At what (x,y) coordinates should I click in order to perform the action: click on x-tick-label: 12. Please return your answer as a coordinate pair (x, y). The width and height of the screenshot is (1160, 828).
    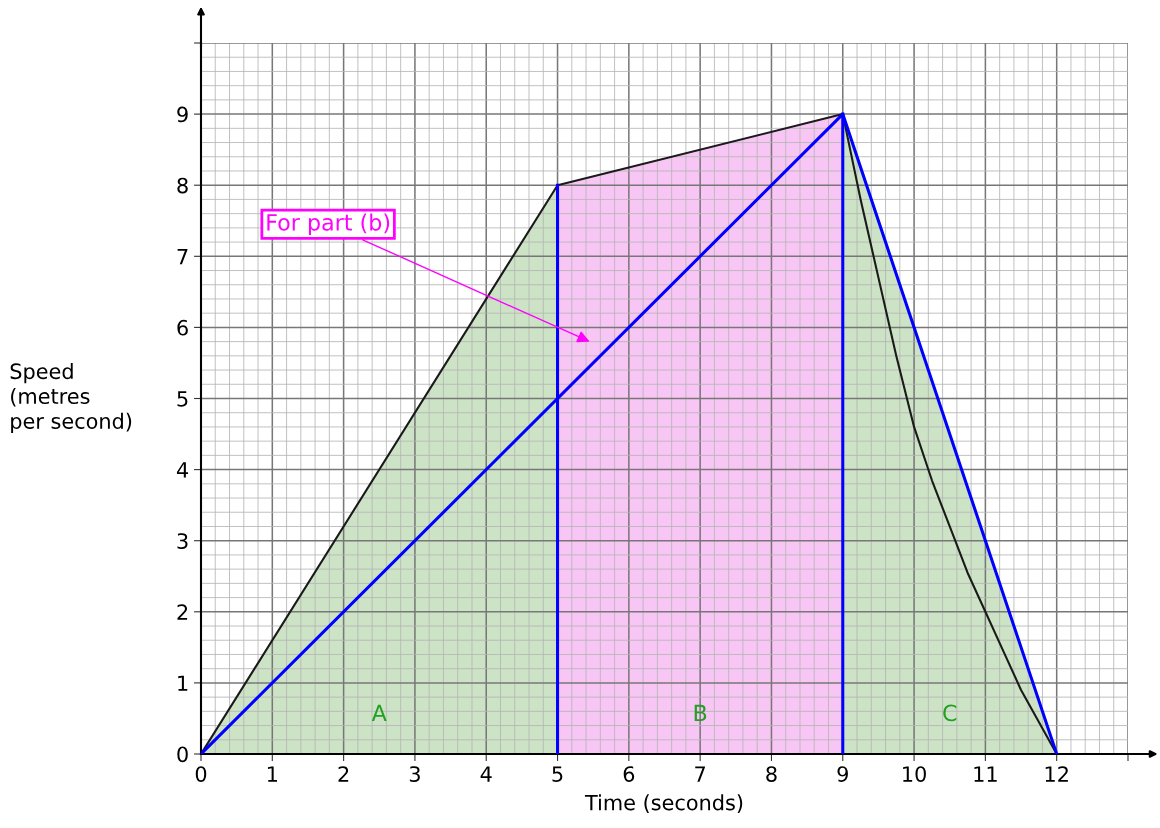
    Looking at the image, I should click on (1056, 774).